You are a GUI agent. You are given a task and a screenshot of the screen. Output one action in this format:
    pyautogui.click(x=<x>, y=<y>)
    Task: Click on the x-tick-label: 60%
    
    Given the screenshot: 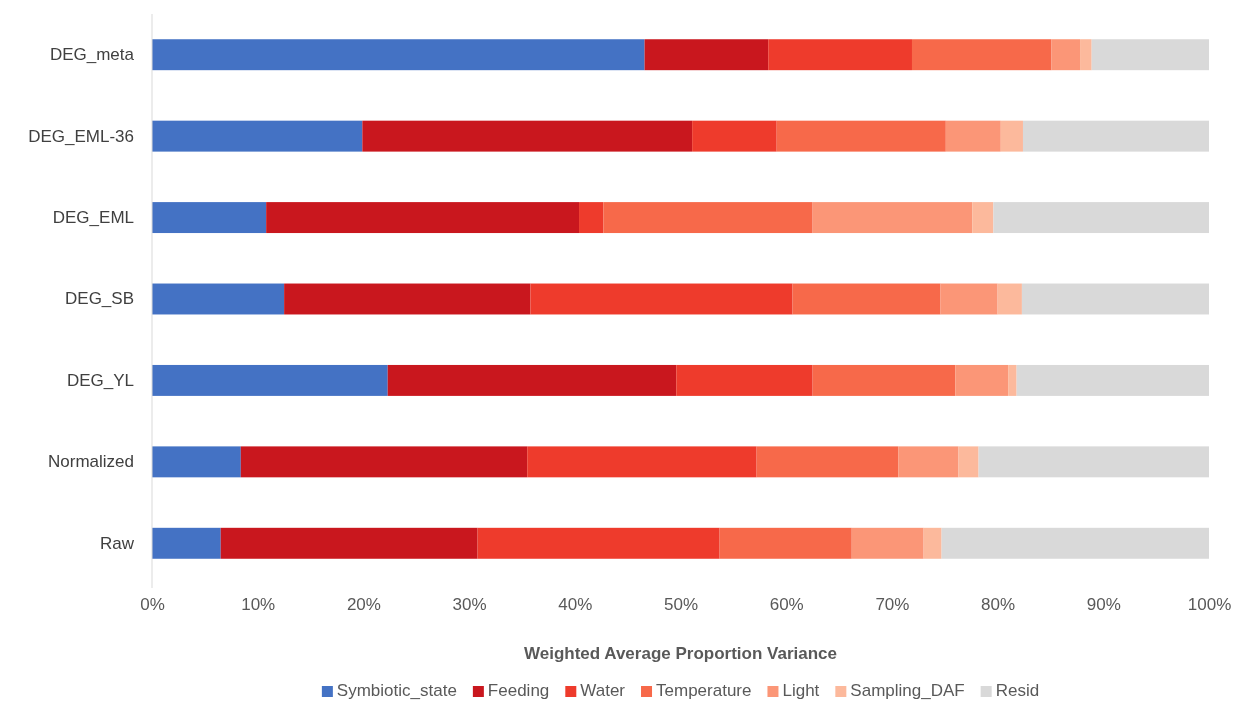 What is the action you would take?
    pyautogui.click(x=786, y=605)
    